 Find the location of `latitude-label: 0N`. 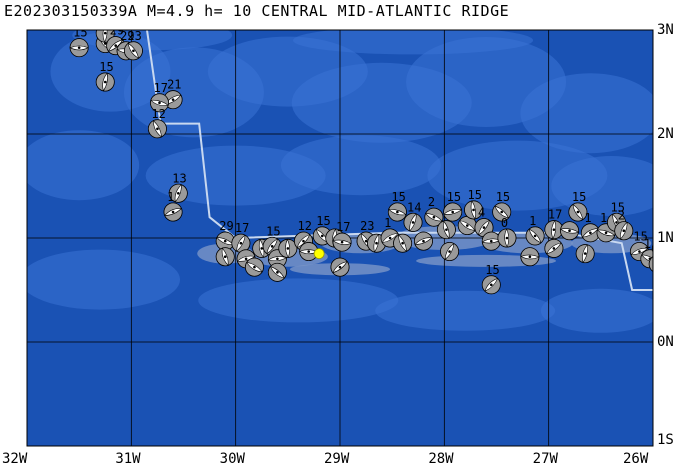

latitude-label: 0N is located at coordinates (665, 342).